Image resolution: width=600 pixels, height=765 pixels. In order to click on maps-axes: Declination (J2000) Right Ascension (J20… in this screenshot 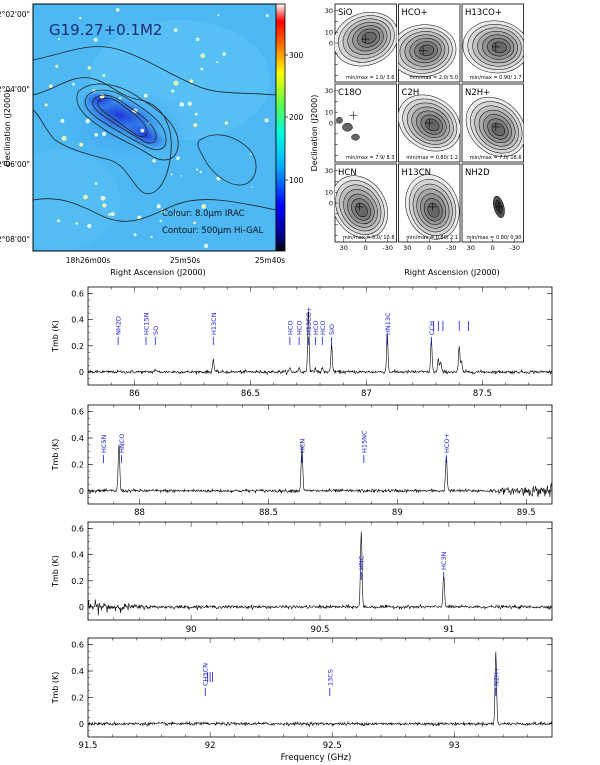, I will do `click(405, 186)`.